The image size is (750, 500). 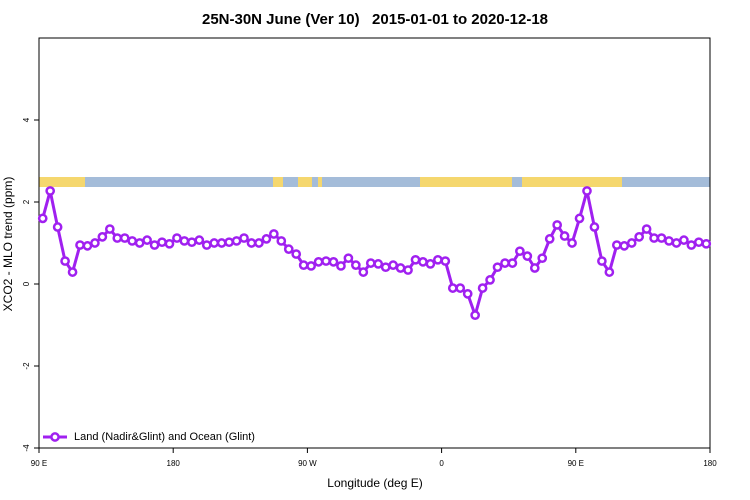 I want to click on x-axis-label: Longitude (deg E), so click(x=374, y=483).